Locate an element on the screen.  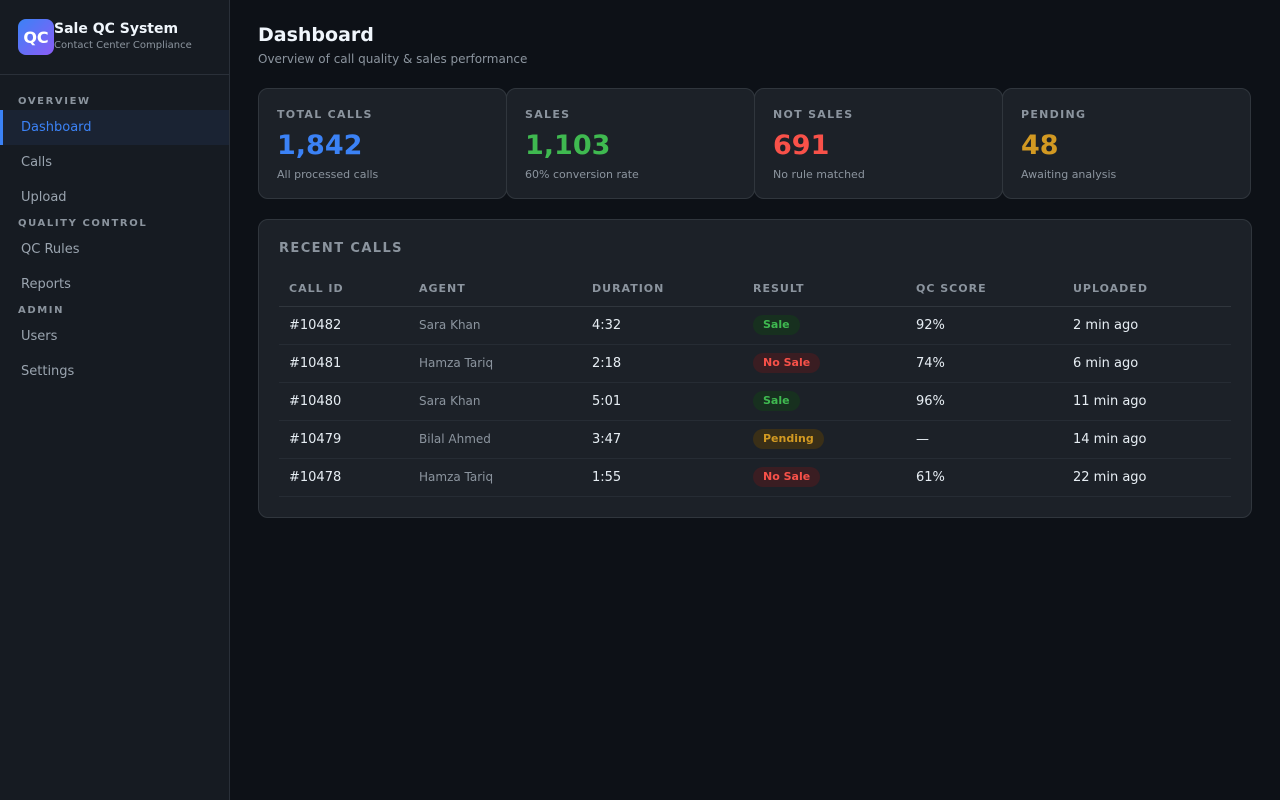
agent-cell: Bilal Ahmed is located at coordinates (495, 439).